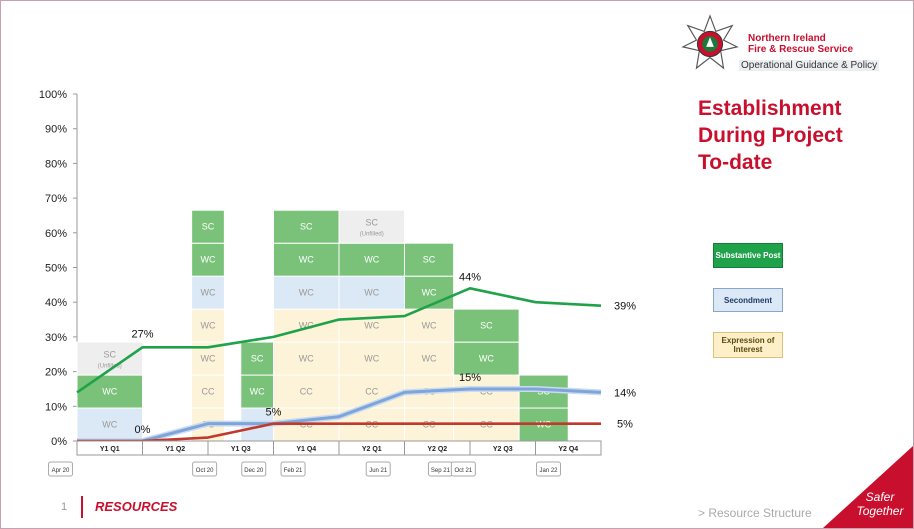 The height and width of the screenshot is (529, 914). I want to click on fire-service-crest-icon, so click(710, 42).